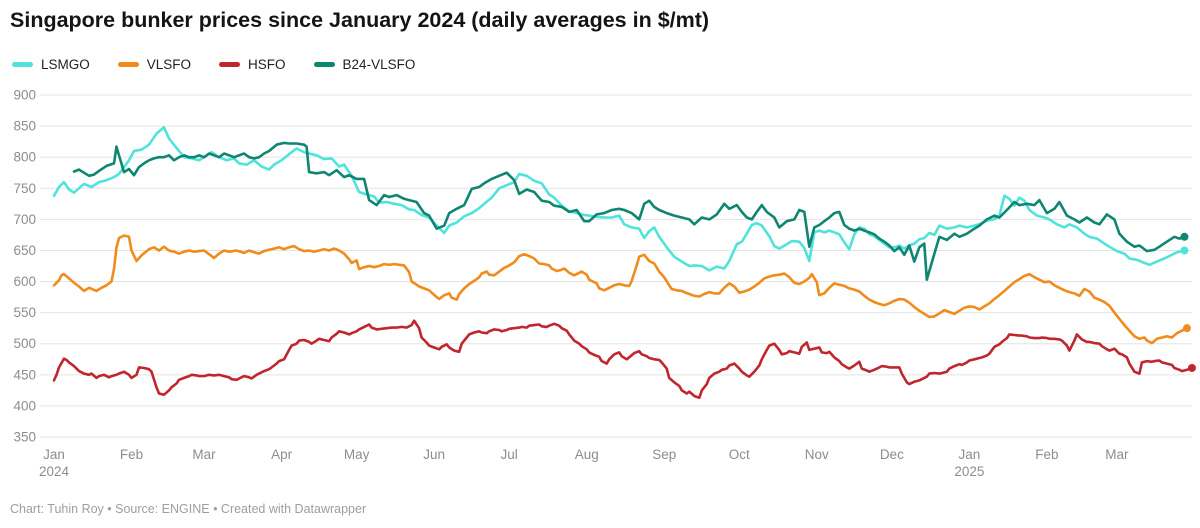 This screenshot has height=528, width=1200. I want to click on series-end-dot-b24-vlsfo, so click(1184, 236).